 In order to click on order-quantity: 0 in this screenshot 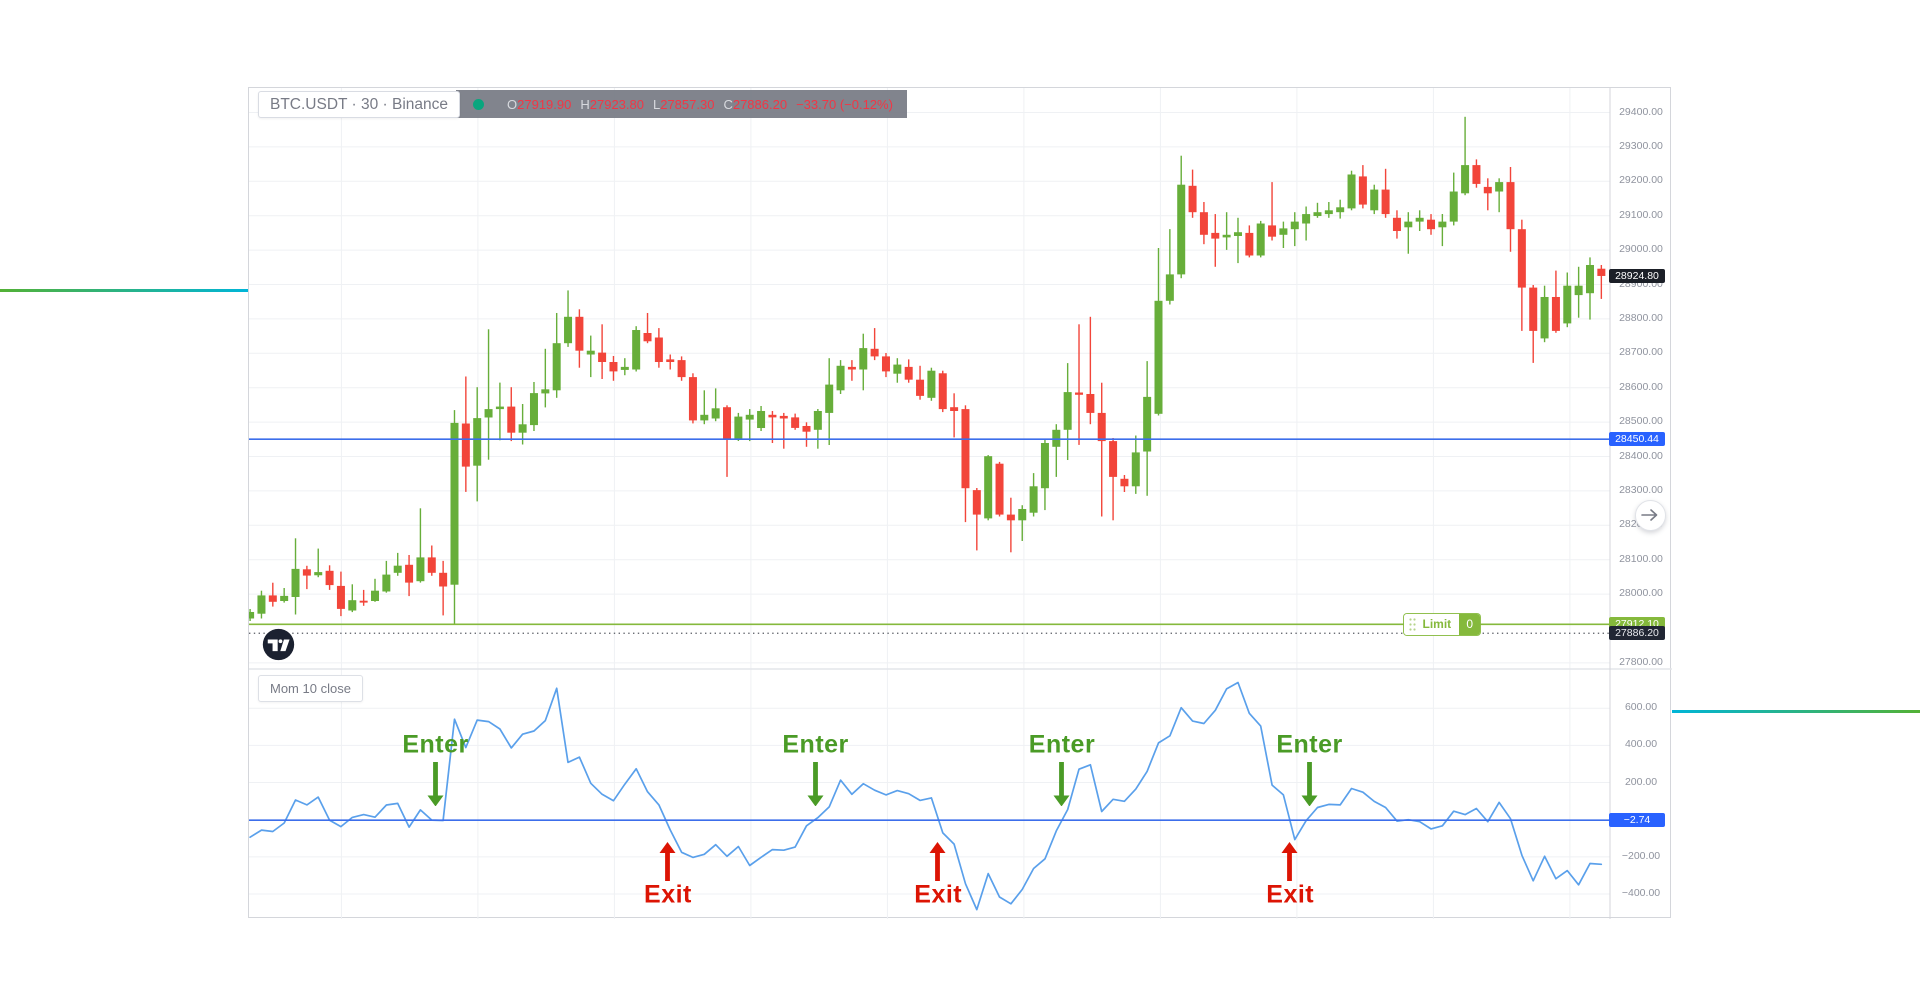, I will do `click(1470, 624)`.